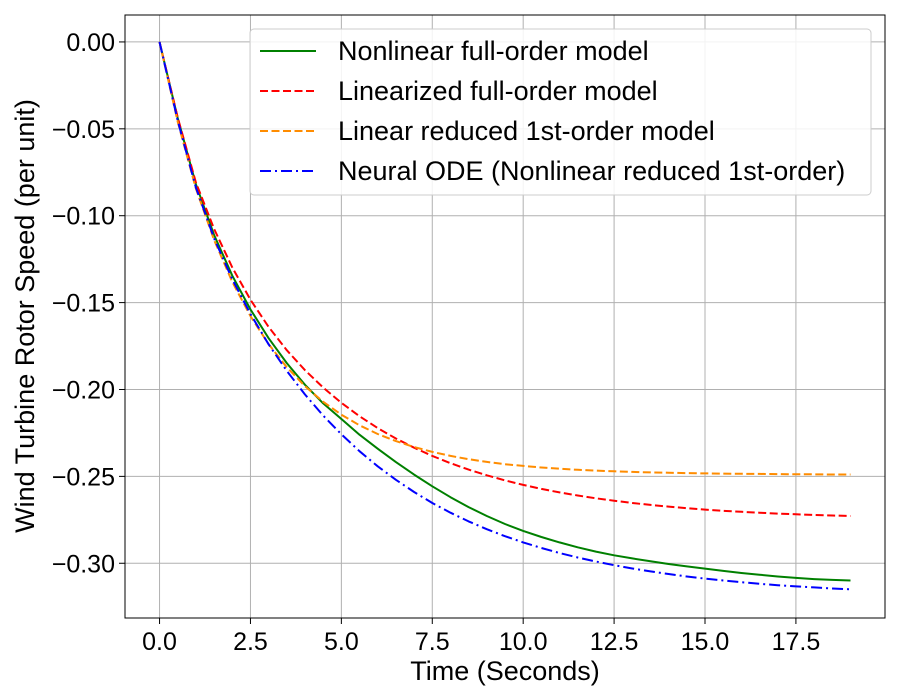 Image resolution: width=900 pixels, height=700 pixels. Describe the element at coordinates (83, 130) in the screenshot. I see `y-tick-label: −0.05` at that location.